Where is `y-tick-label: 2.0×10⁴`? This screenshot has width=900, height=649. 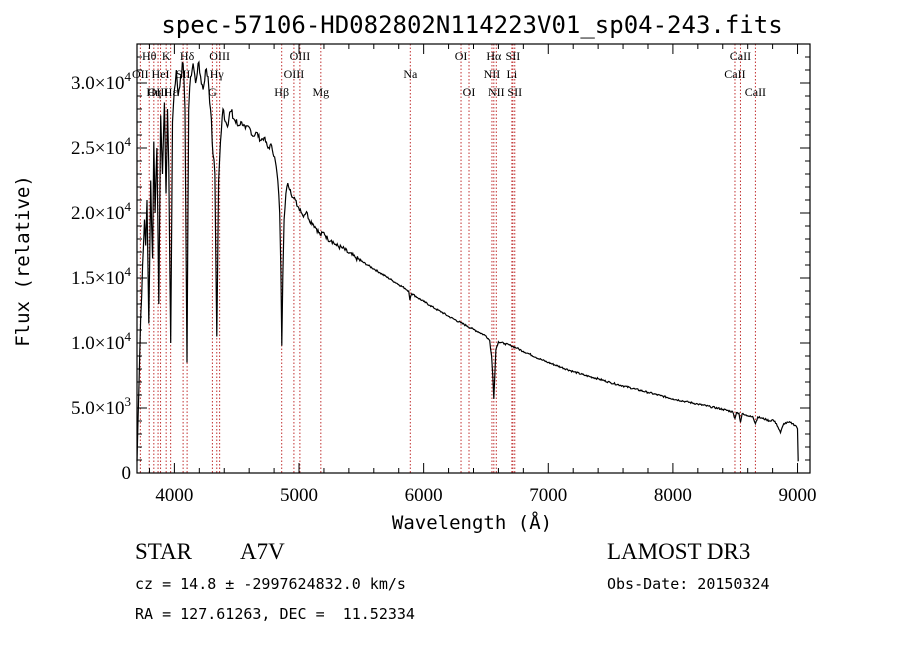 y-tick-label: 2.0×10⁴ is located at coordinates (101, 211).